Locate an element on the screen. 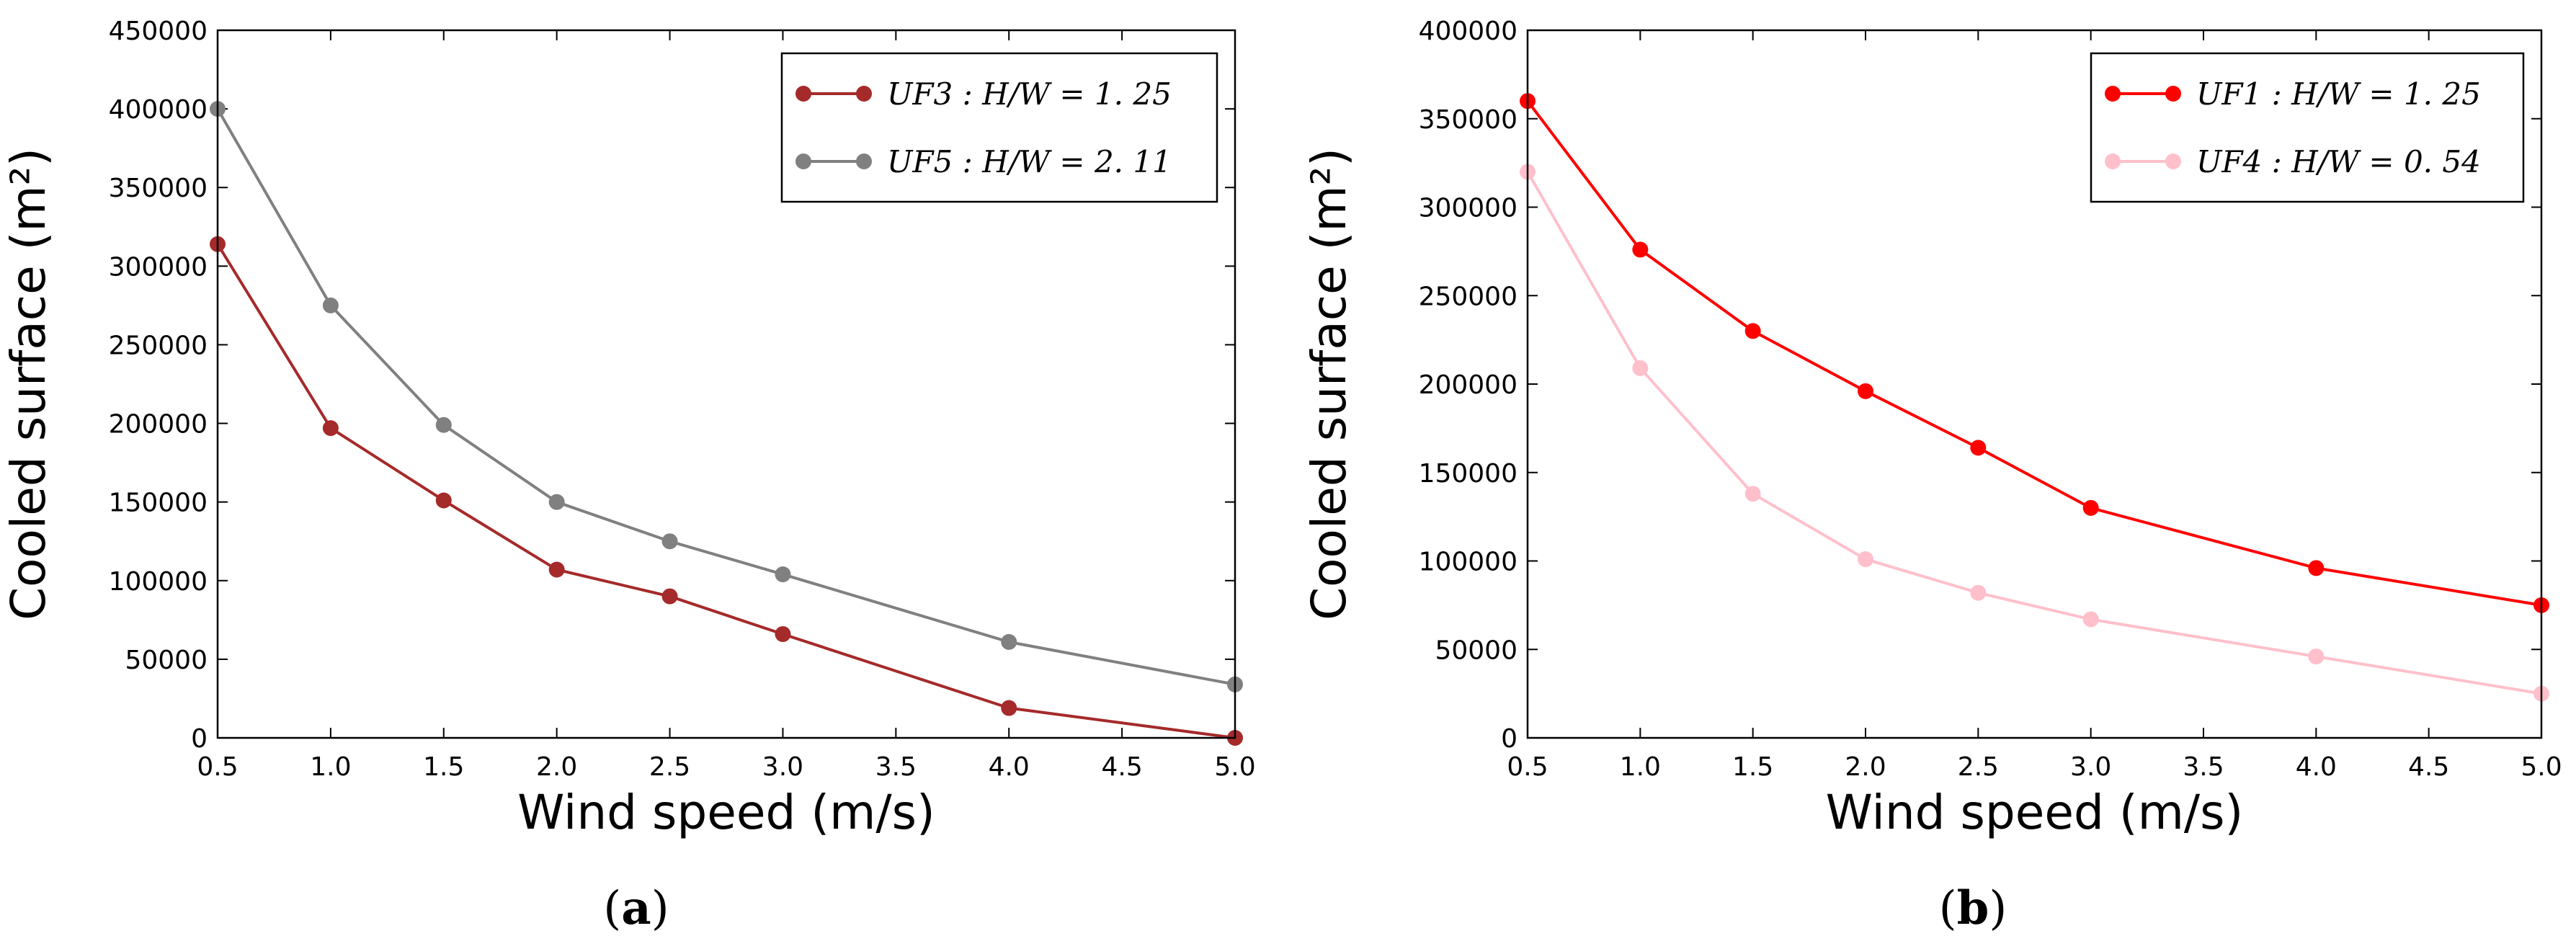 The image size is (2576, 949). panel-caption: (b) is located at coordinates (1973, 908).